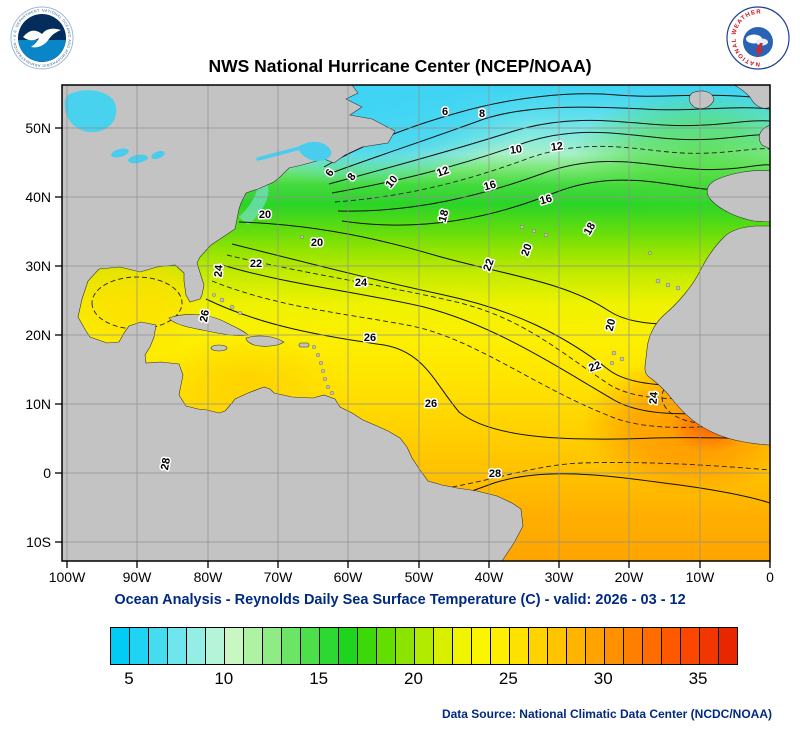  What do you see at coordinates (120, 153) in the screenshot?
I see `great-lake` at bounding box center [120, 153].